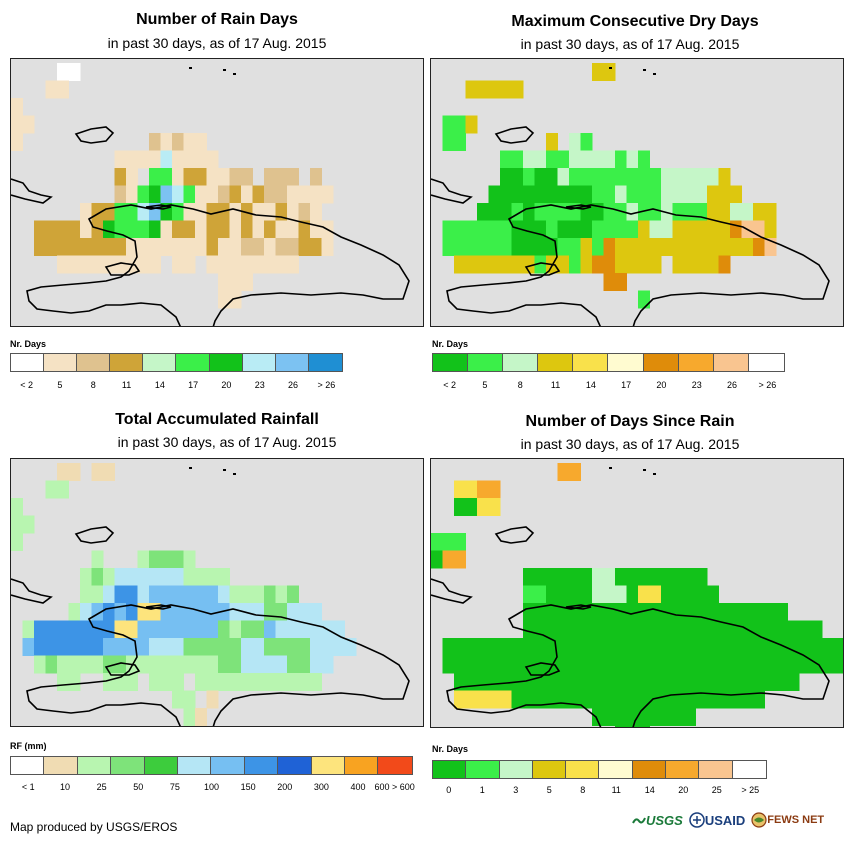  What do you see at coordinates (599, 769) in the screenshot?
I see `legend-bar-days-since` at bounding box center [599, 769].